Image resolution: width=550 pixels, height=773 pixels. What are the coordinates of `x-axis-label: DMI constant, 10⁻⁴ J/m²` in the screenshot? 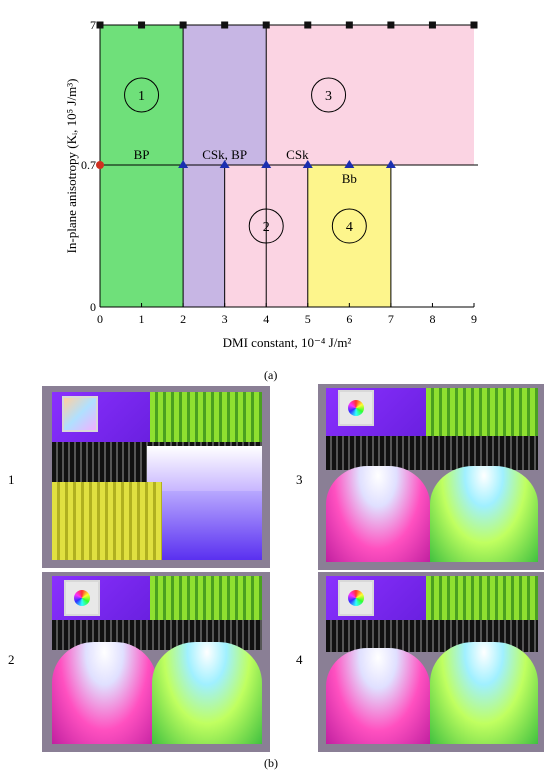 It's located at (287, 342).